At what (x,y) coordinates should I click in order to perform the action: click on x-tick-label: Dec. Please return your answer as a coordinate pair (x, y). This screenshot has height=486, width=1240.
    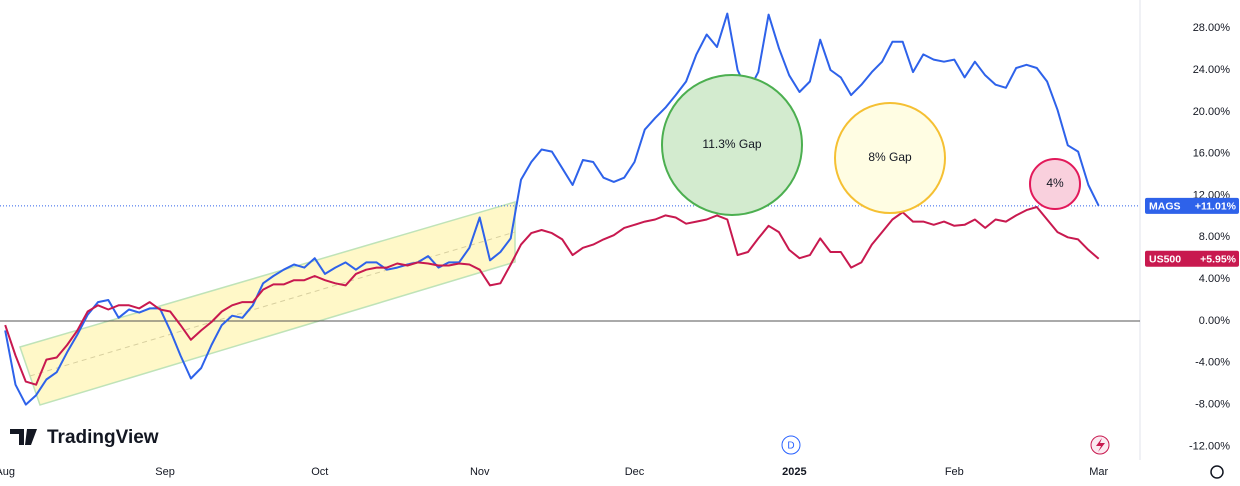
    Looking at the image, I should click on (635, 472).